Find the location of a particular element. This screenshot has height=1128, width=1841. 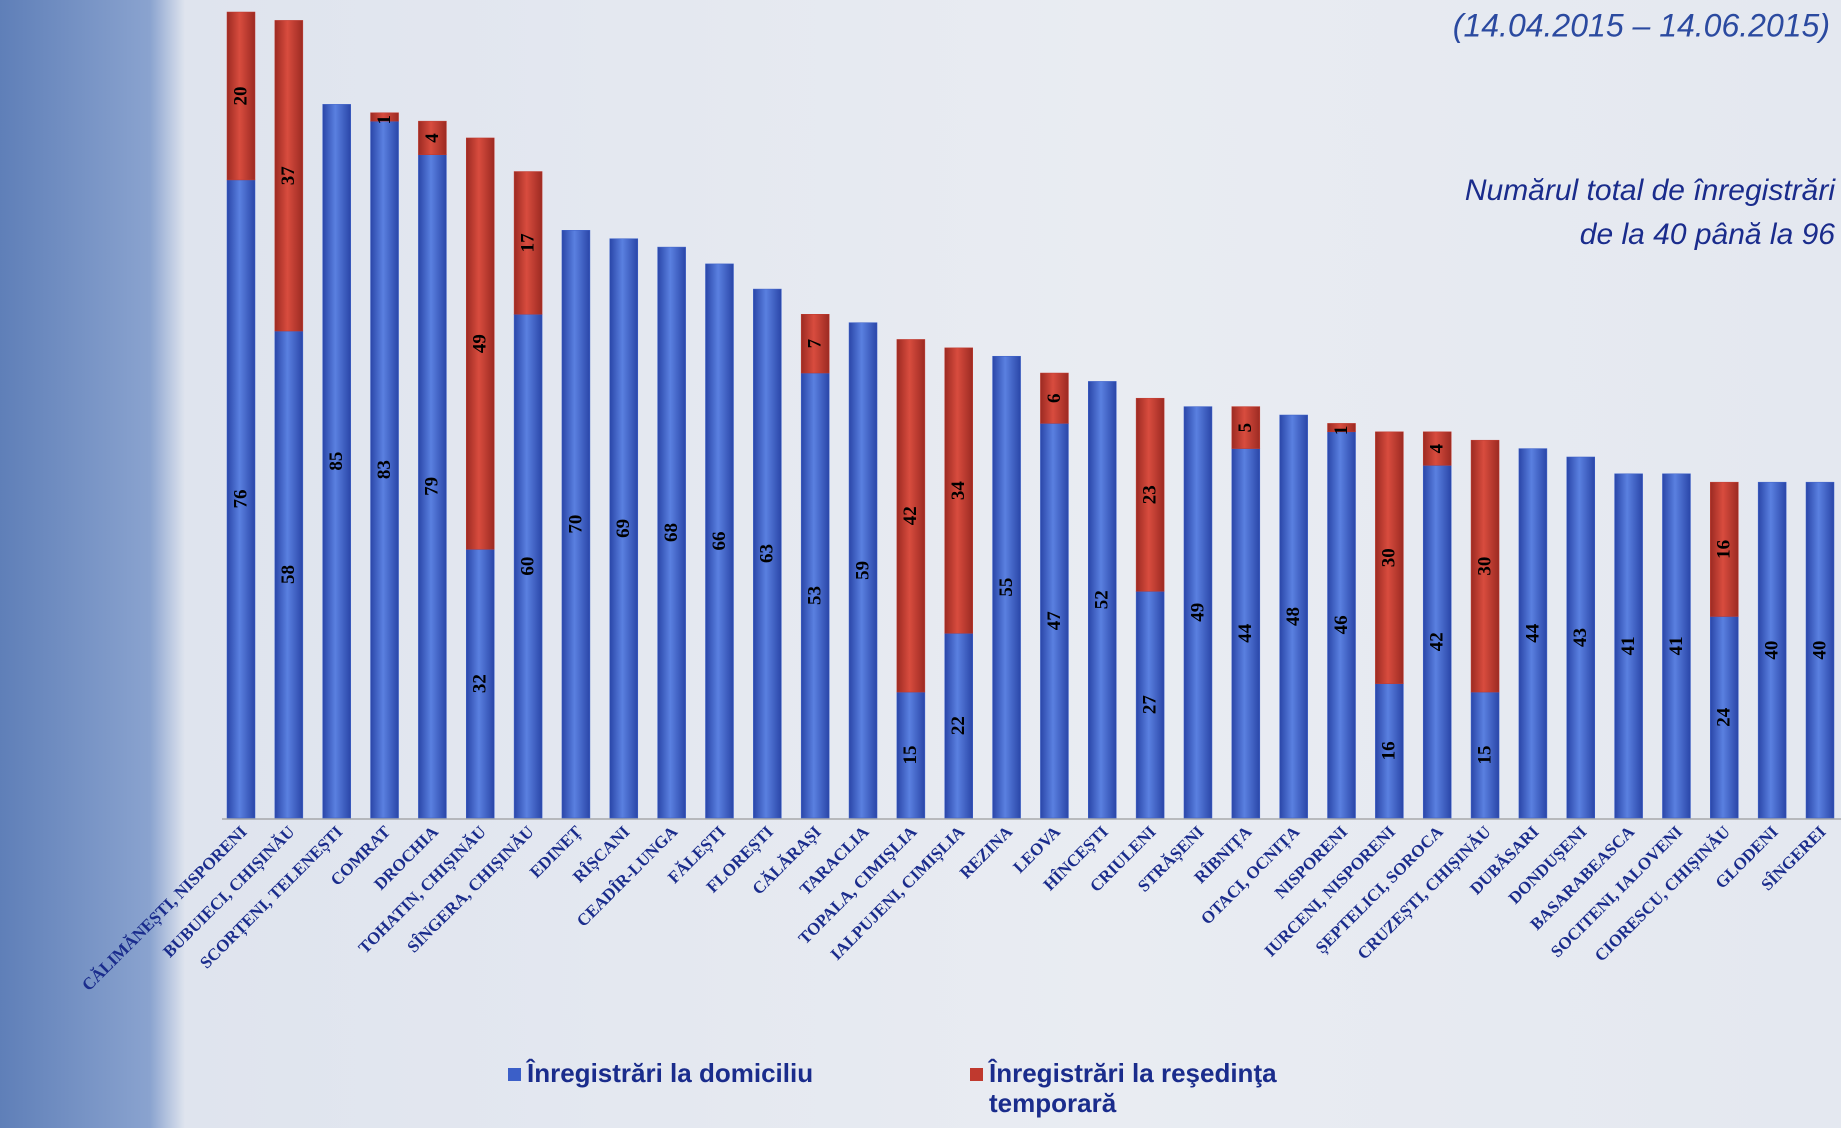

value-label: 22 is located at coordinates (958, 725).